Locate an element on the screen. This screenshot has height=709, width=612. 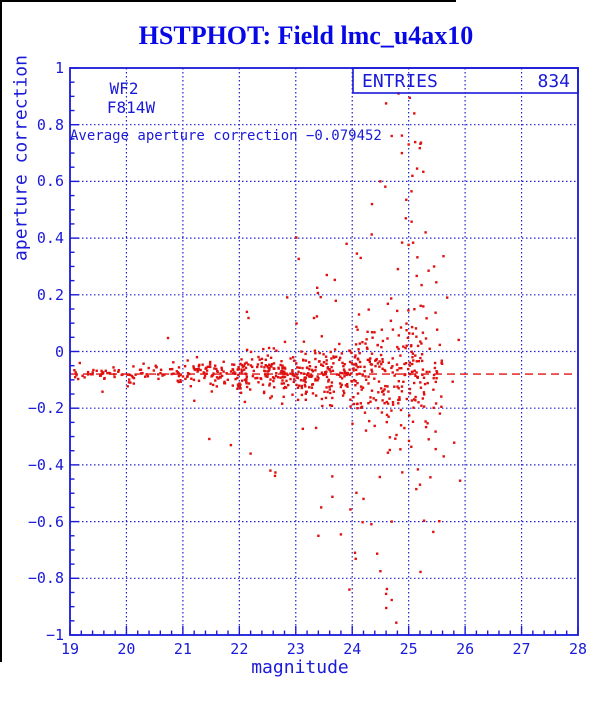
y-tick-label: 1 is located at coordinates (59, 68).